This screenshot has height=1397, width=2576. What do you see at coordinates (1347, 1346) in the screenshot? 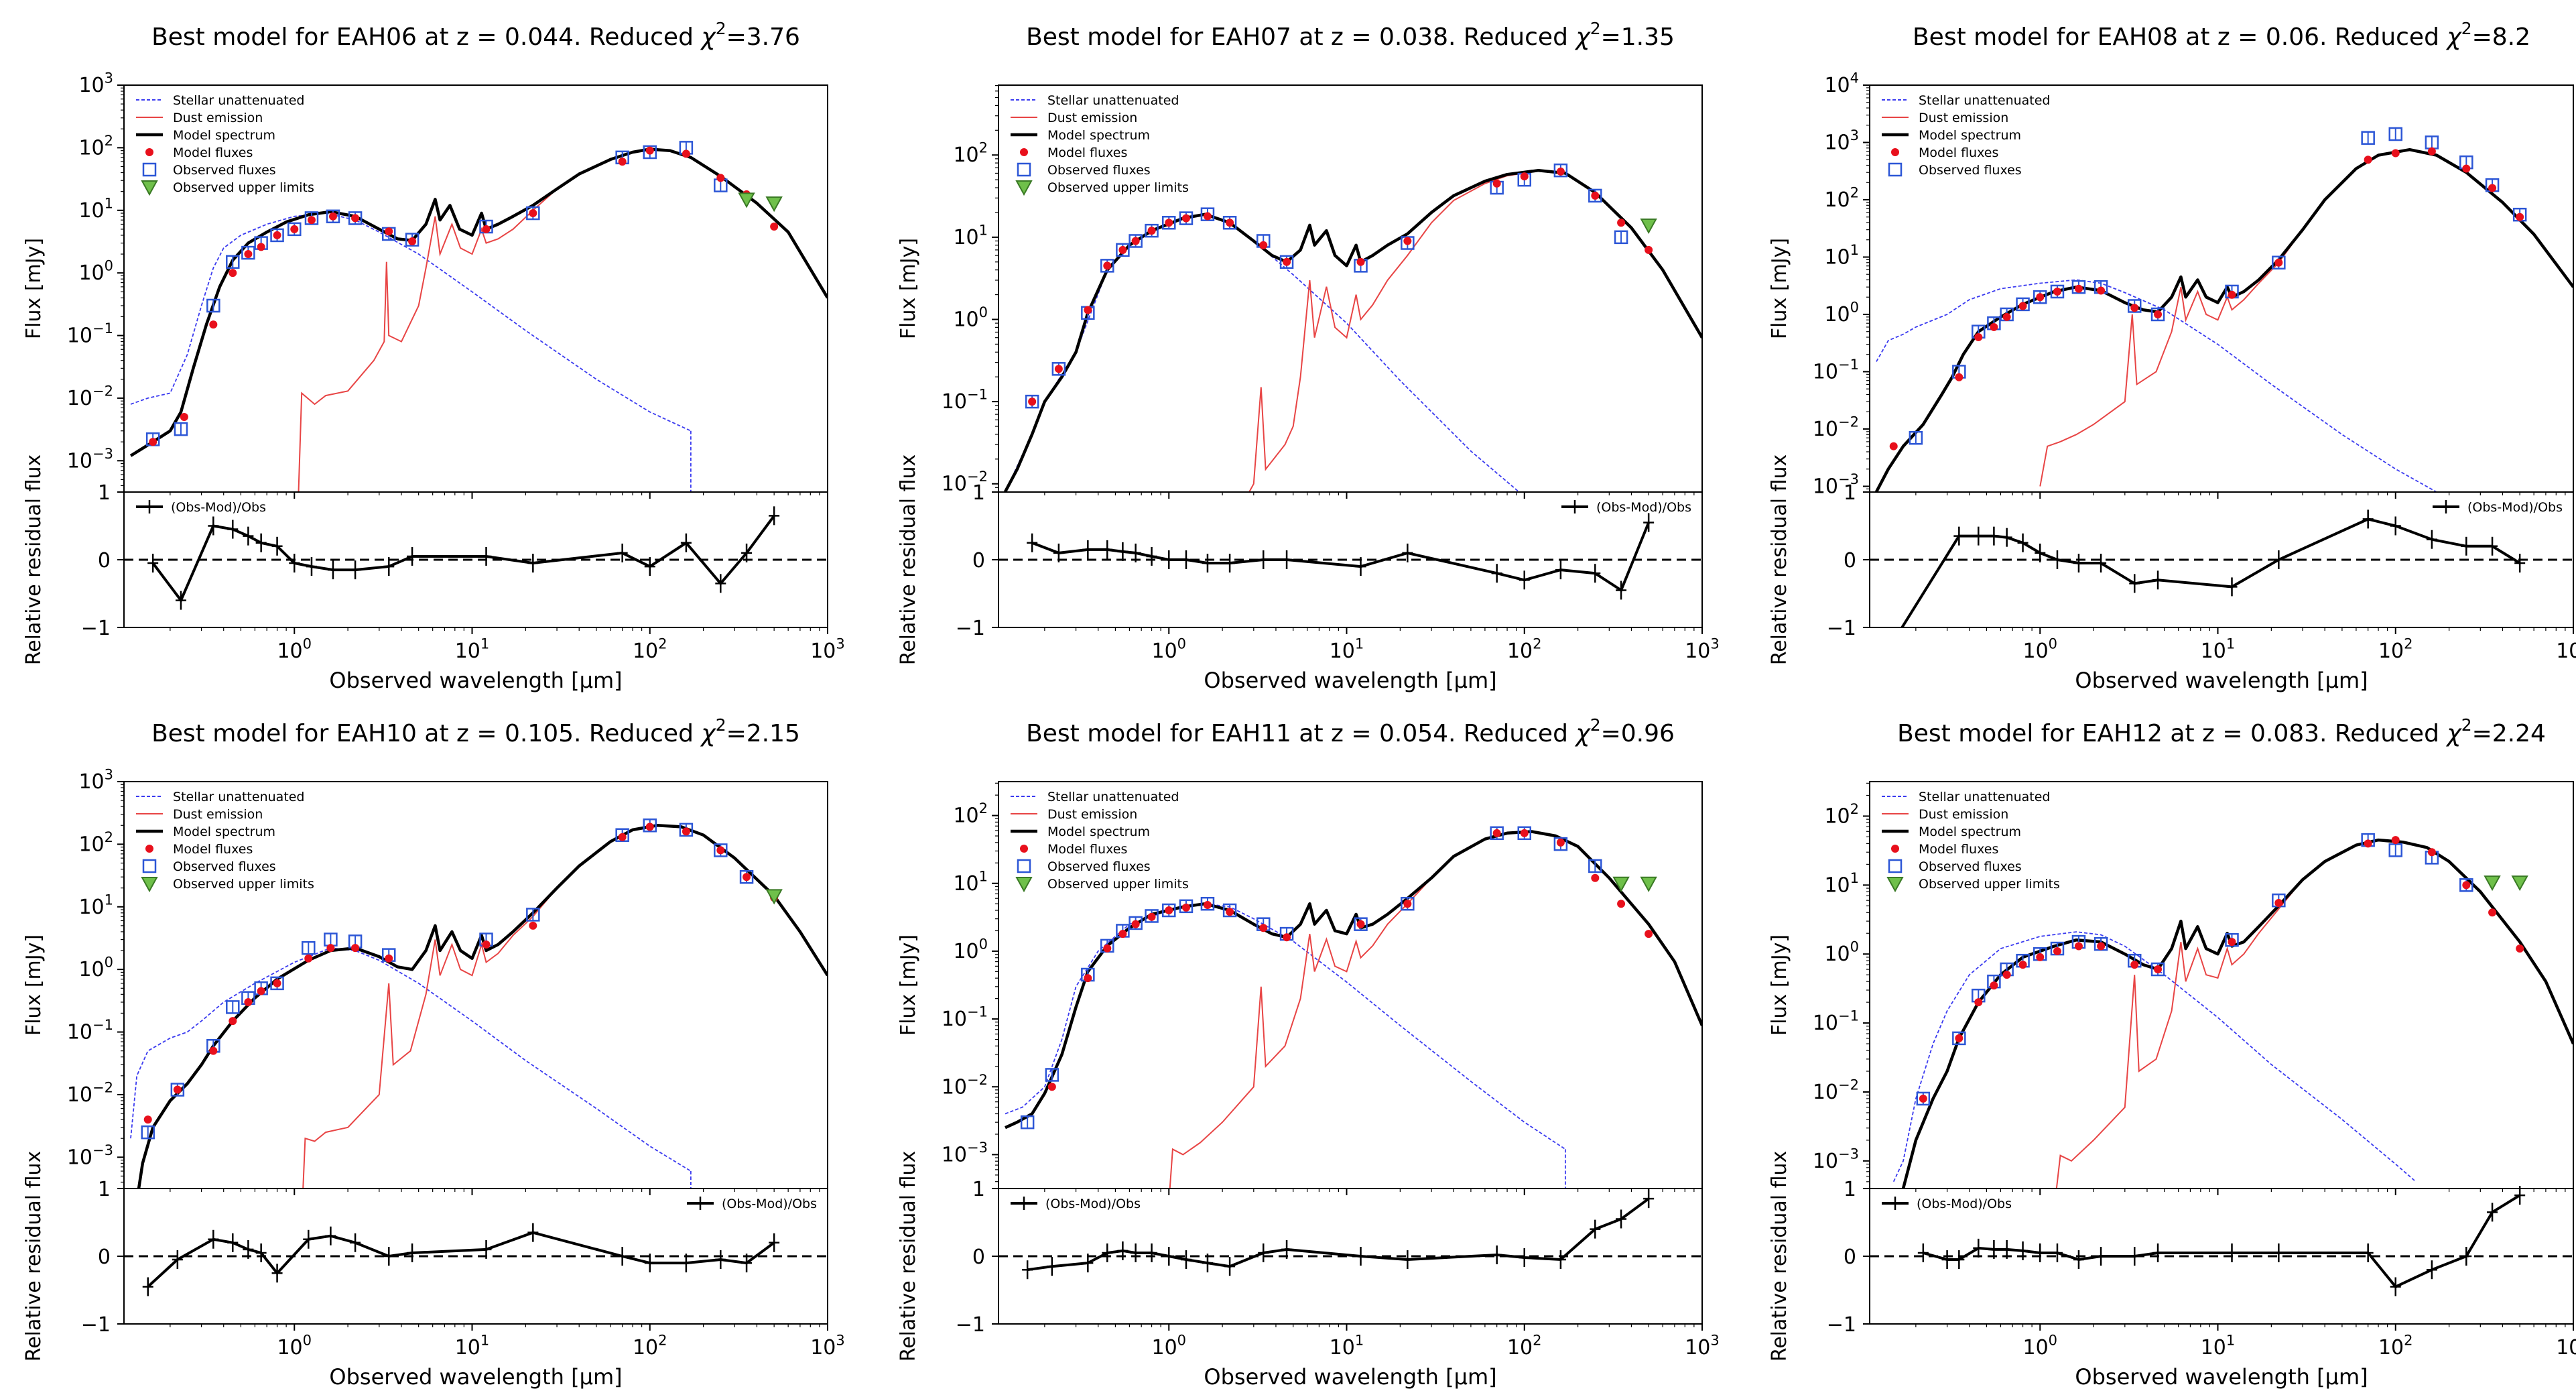
I see `x-tick-label: 10¹` at bounding box center [1347, 1346].